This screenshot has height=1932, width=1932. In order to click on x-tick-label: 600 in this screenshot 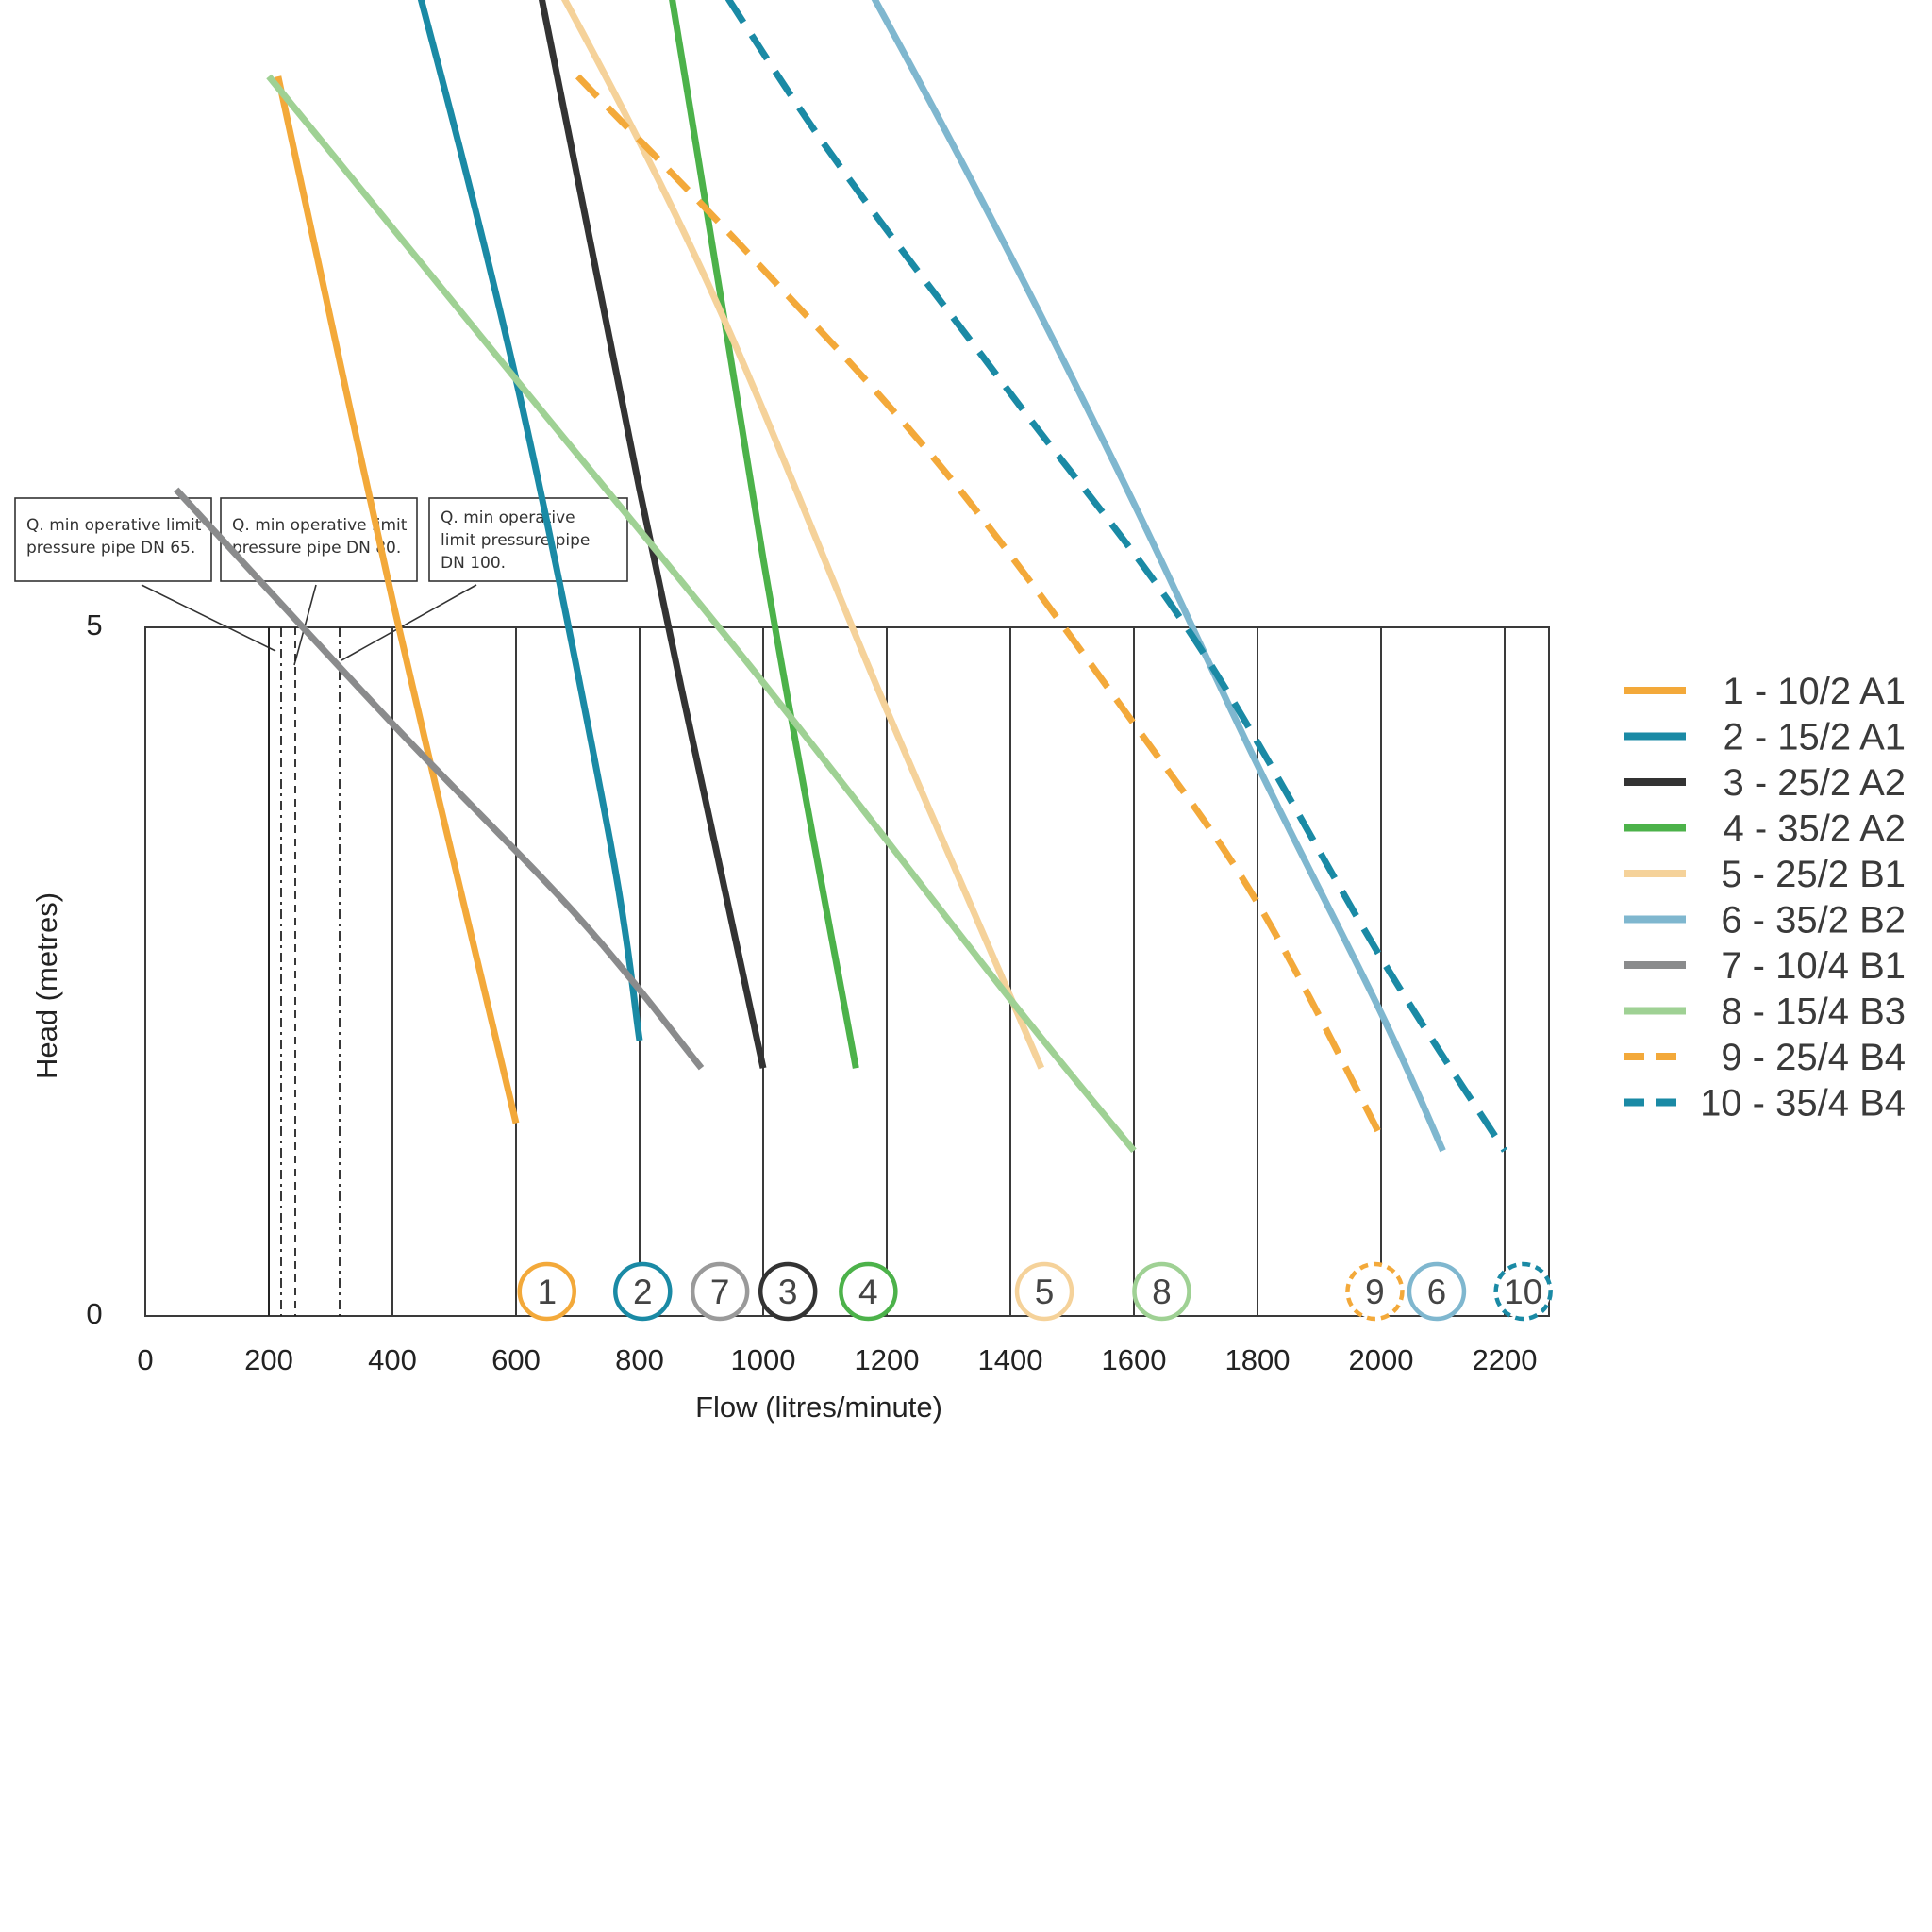, I will do `click(516, 1359)`.